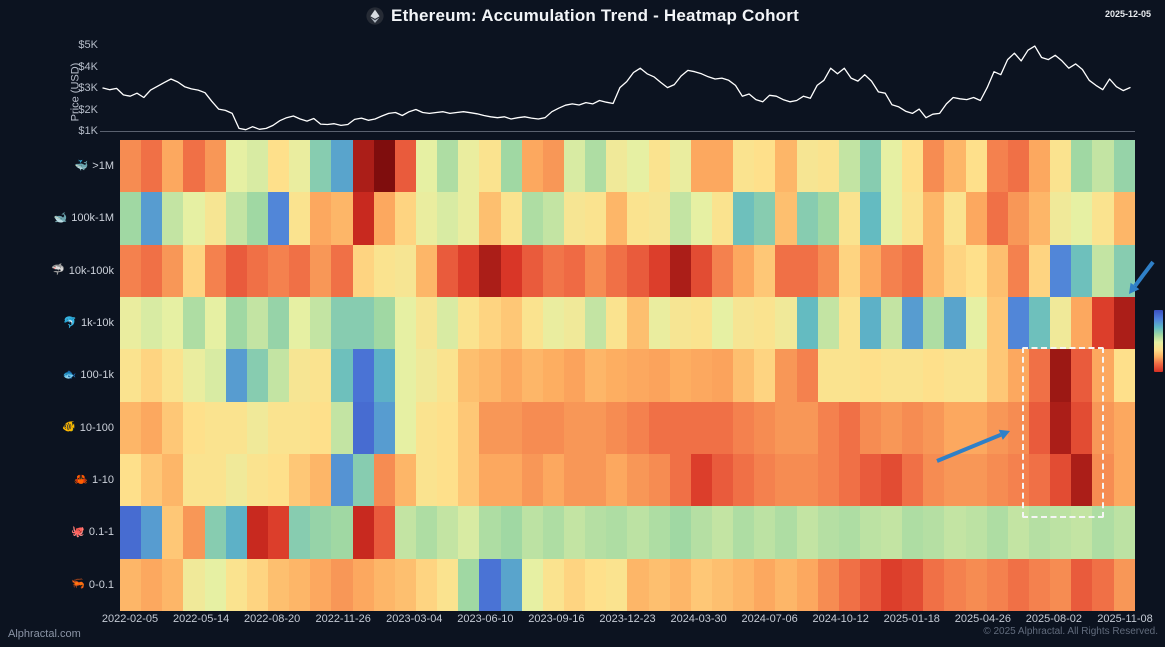 The height and width of the screenshot is (647, 1165). Describe the element at coordinates (1158, 341) in the screenshot. I see `color-scale-bar` at that location.